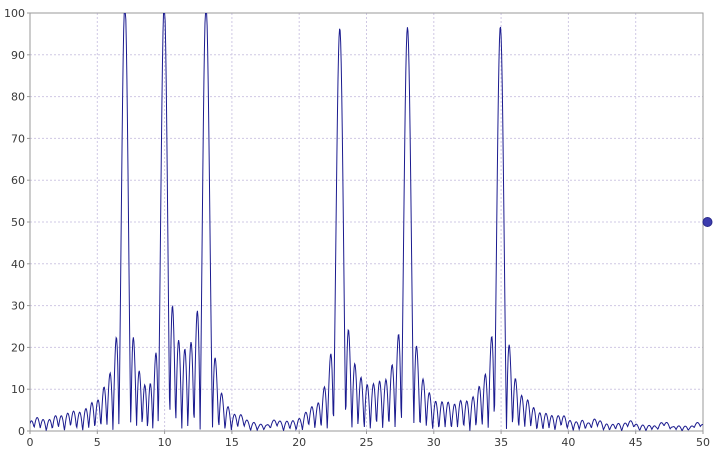 This screenshot has height=461, width=723. I want to click on x-tick-label: 40, so click(568, 442).